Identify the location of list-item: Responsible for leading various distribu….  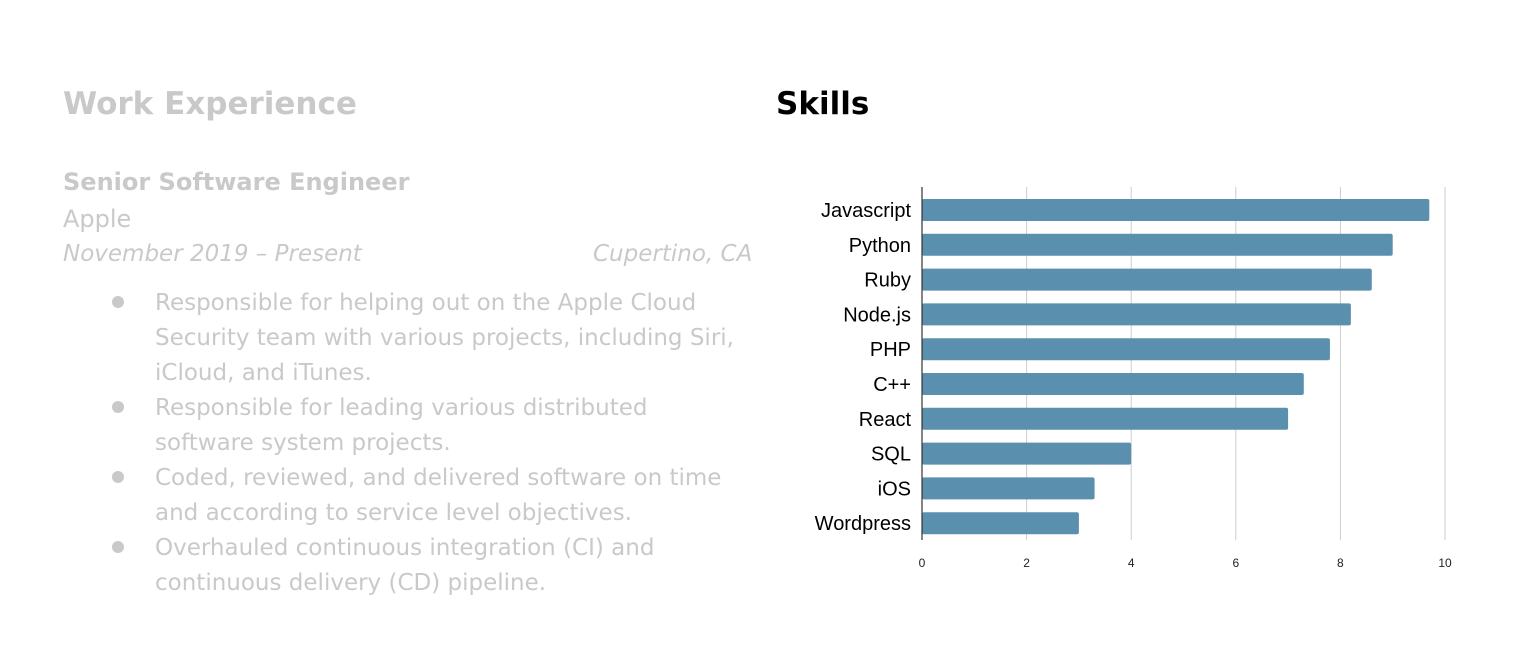
(430, 426).